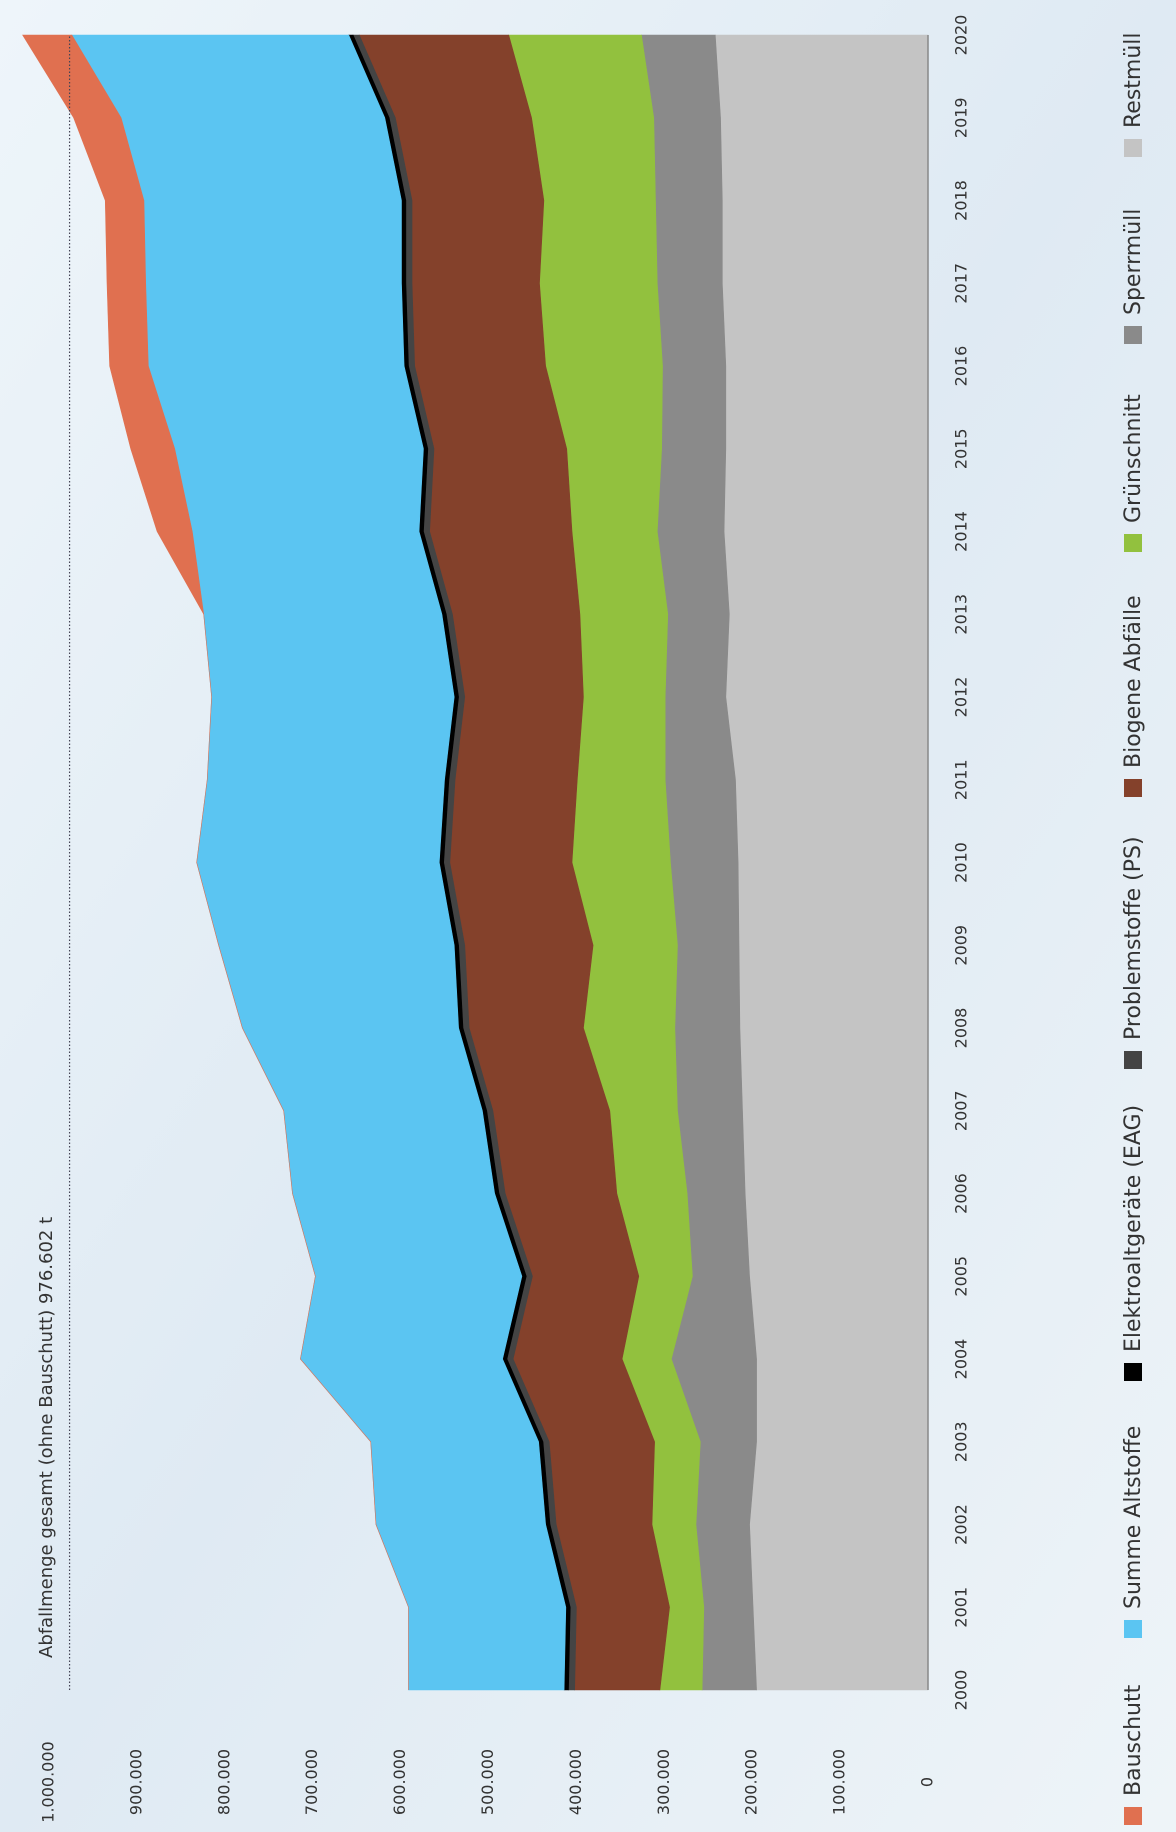 The image size is (1176, 1832). I want to click on legend-label: Problemstoffe (PS), so click(1133, 938).